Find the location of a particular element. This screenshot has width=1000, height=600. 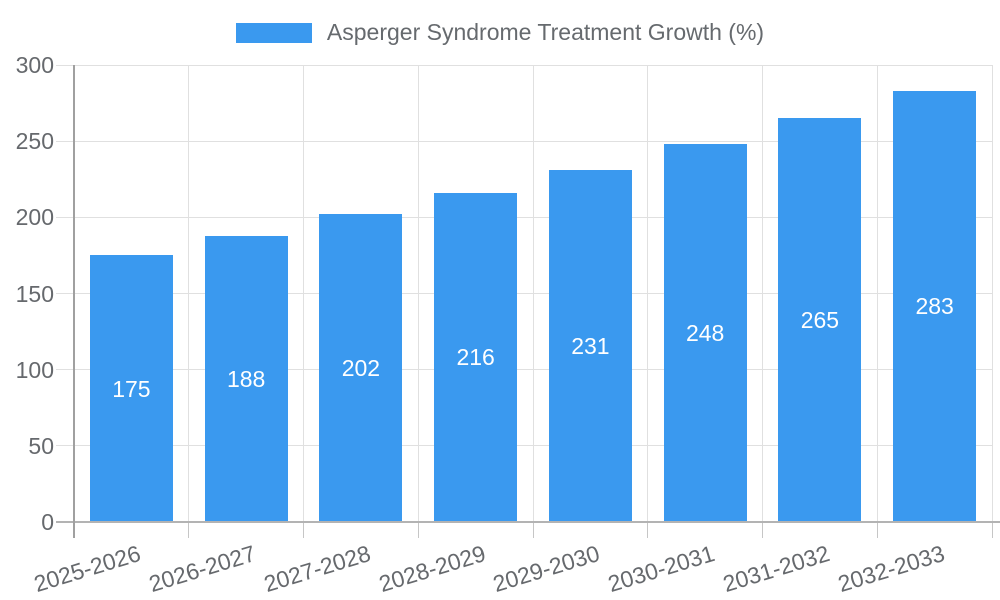

bar-2030-2031 is located at coordinates (705, 333).